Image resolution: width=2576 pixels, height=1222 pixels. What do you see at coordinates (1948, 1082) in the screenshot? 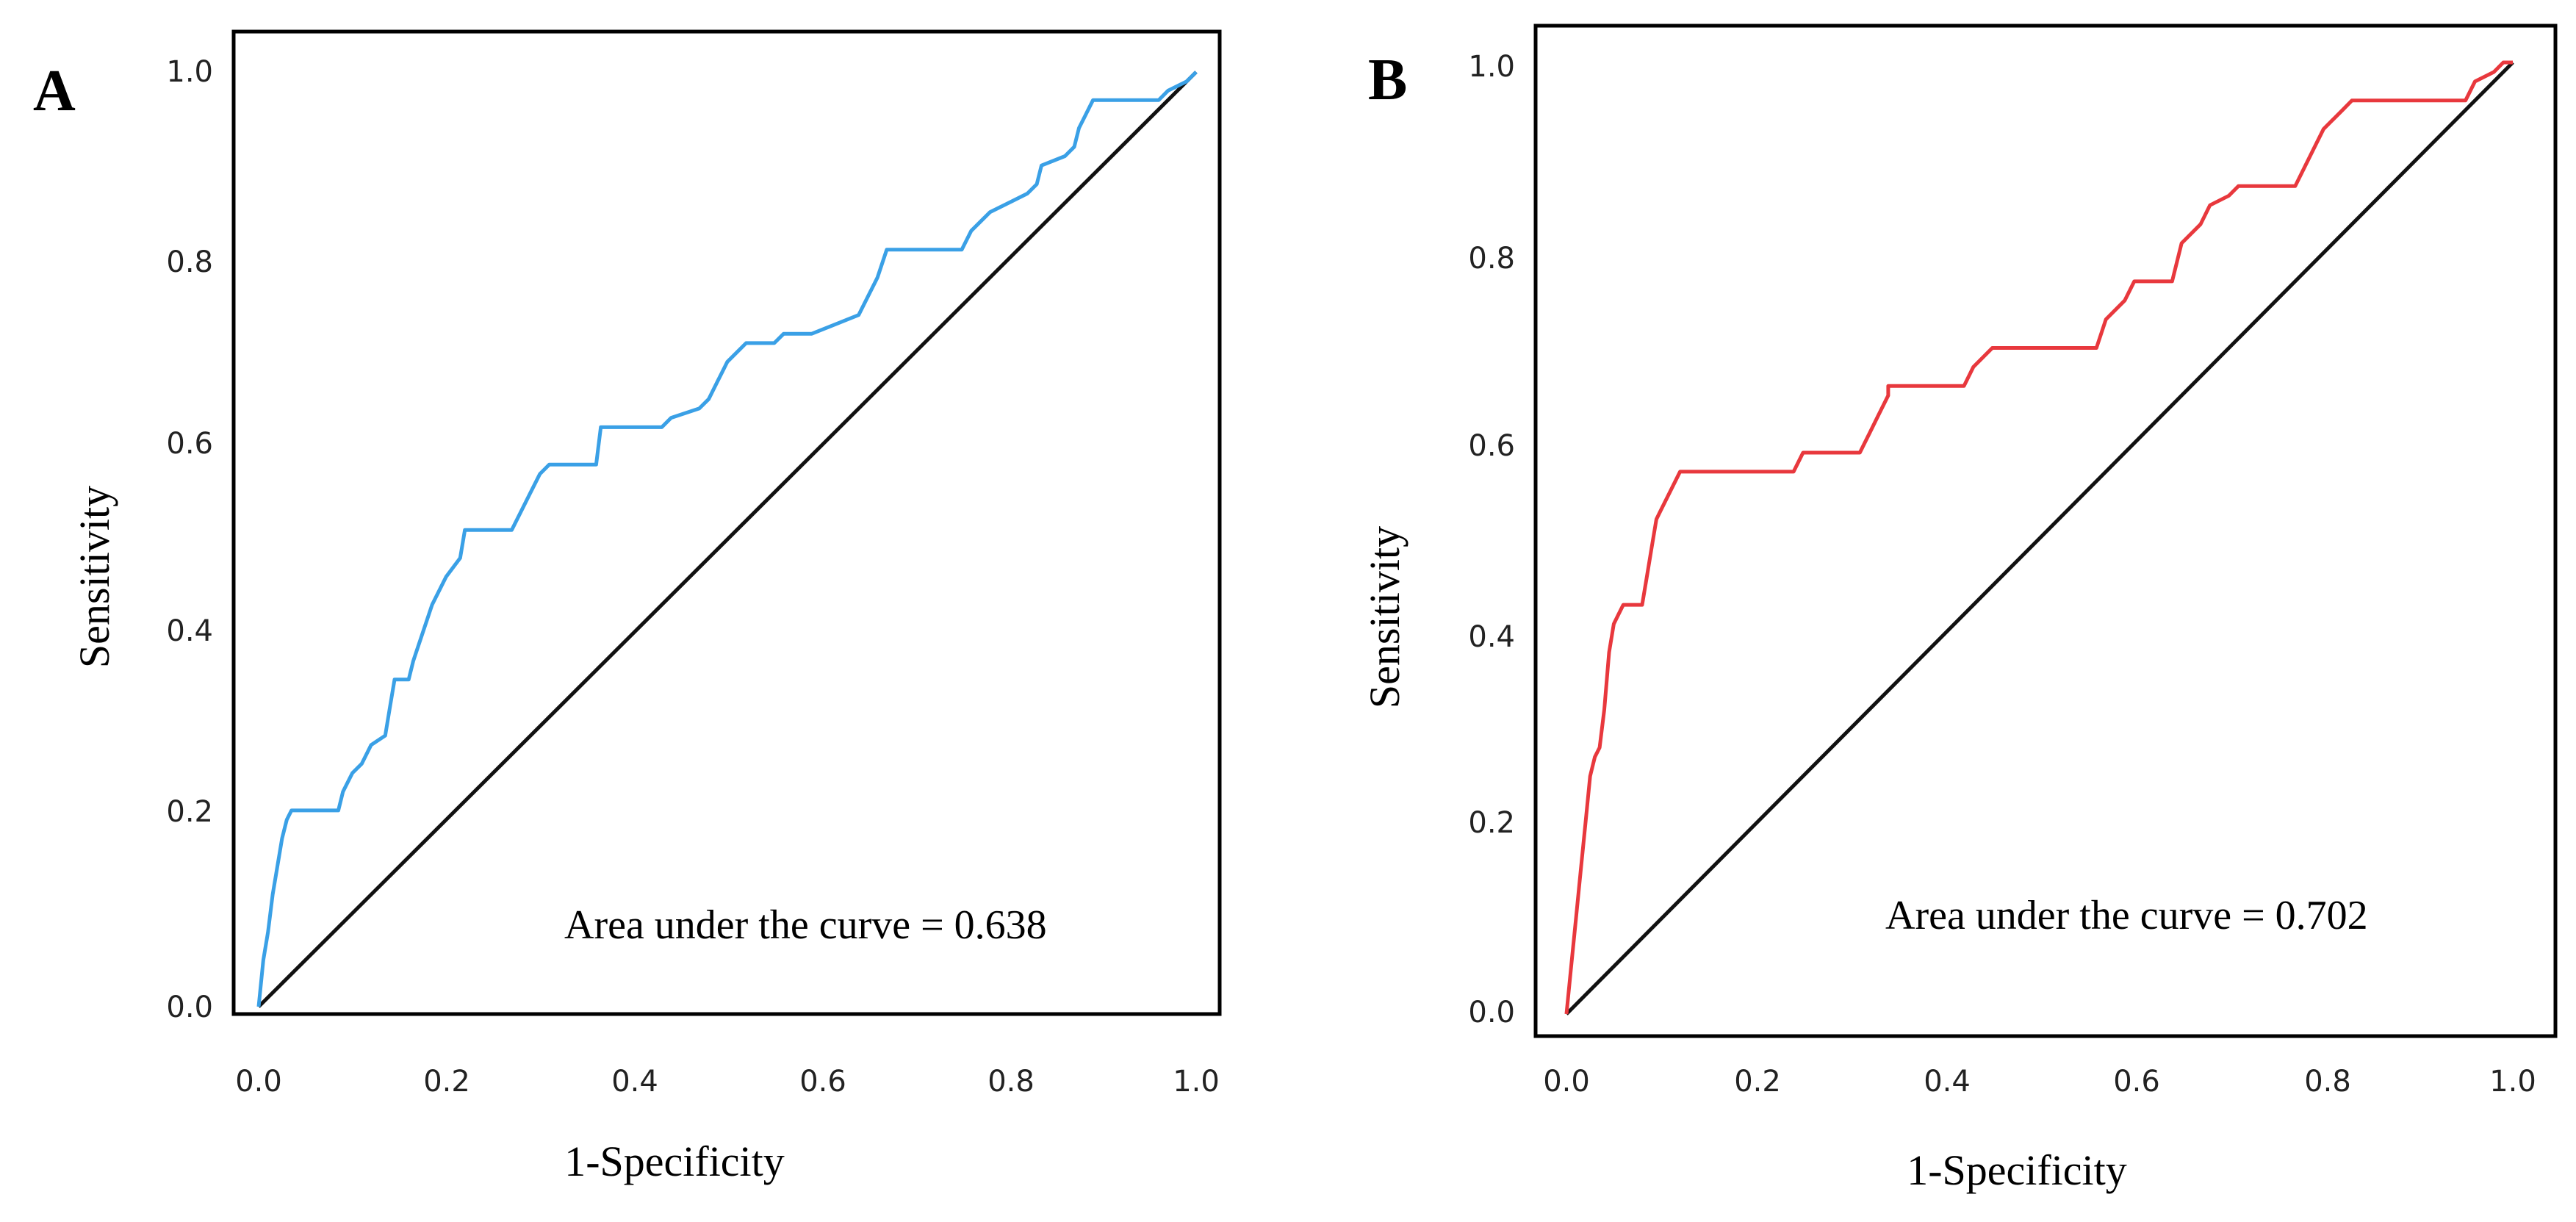
I see `panel-b-x-tick: 0.4` at bounding box center [1948, 1082].